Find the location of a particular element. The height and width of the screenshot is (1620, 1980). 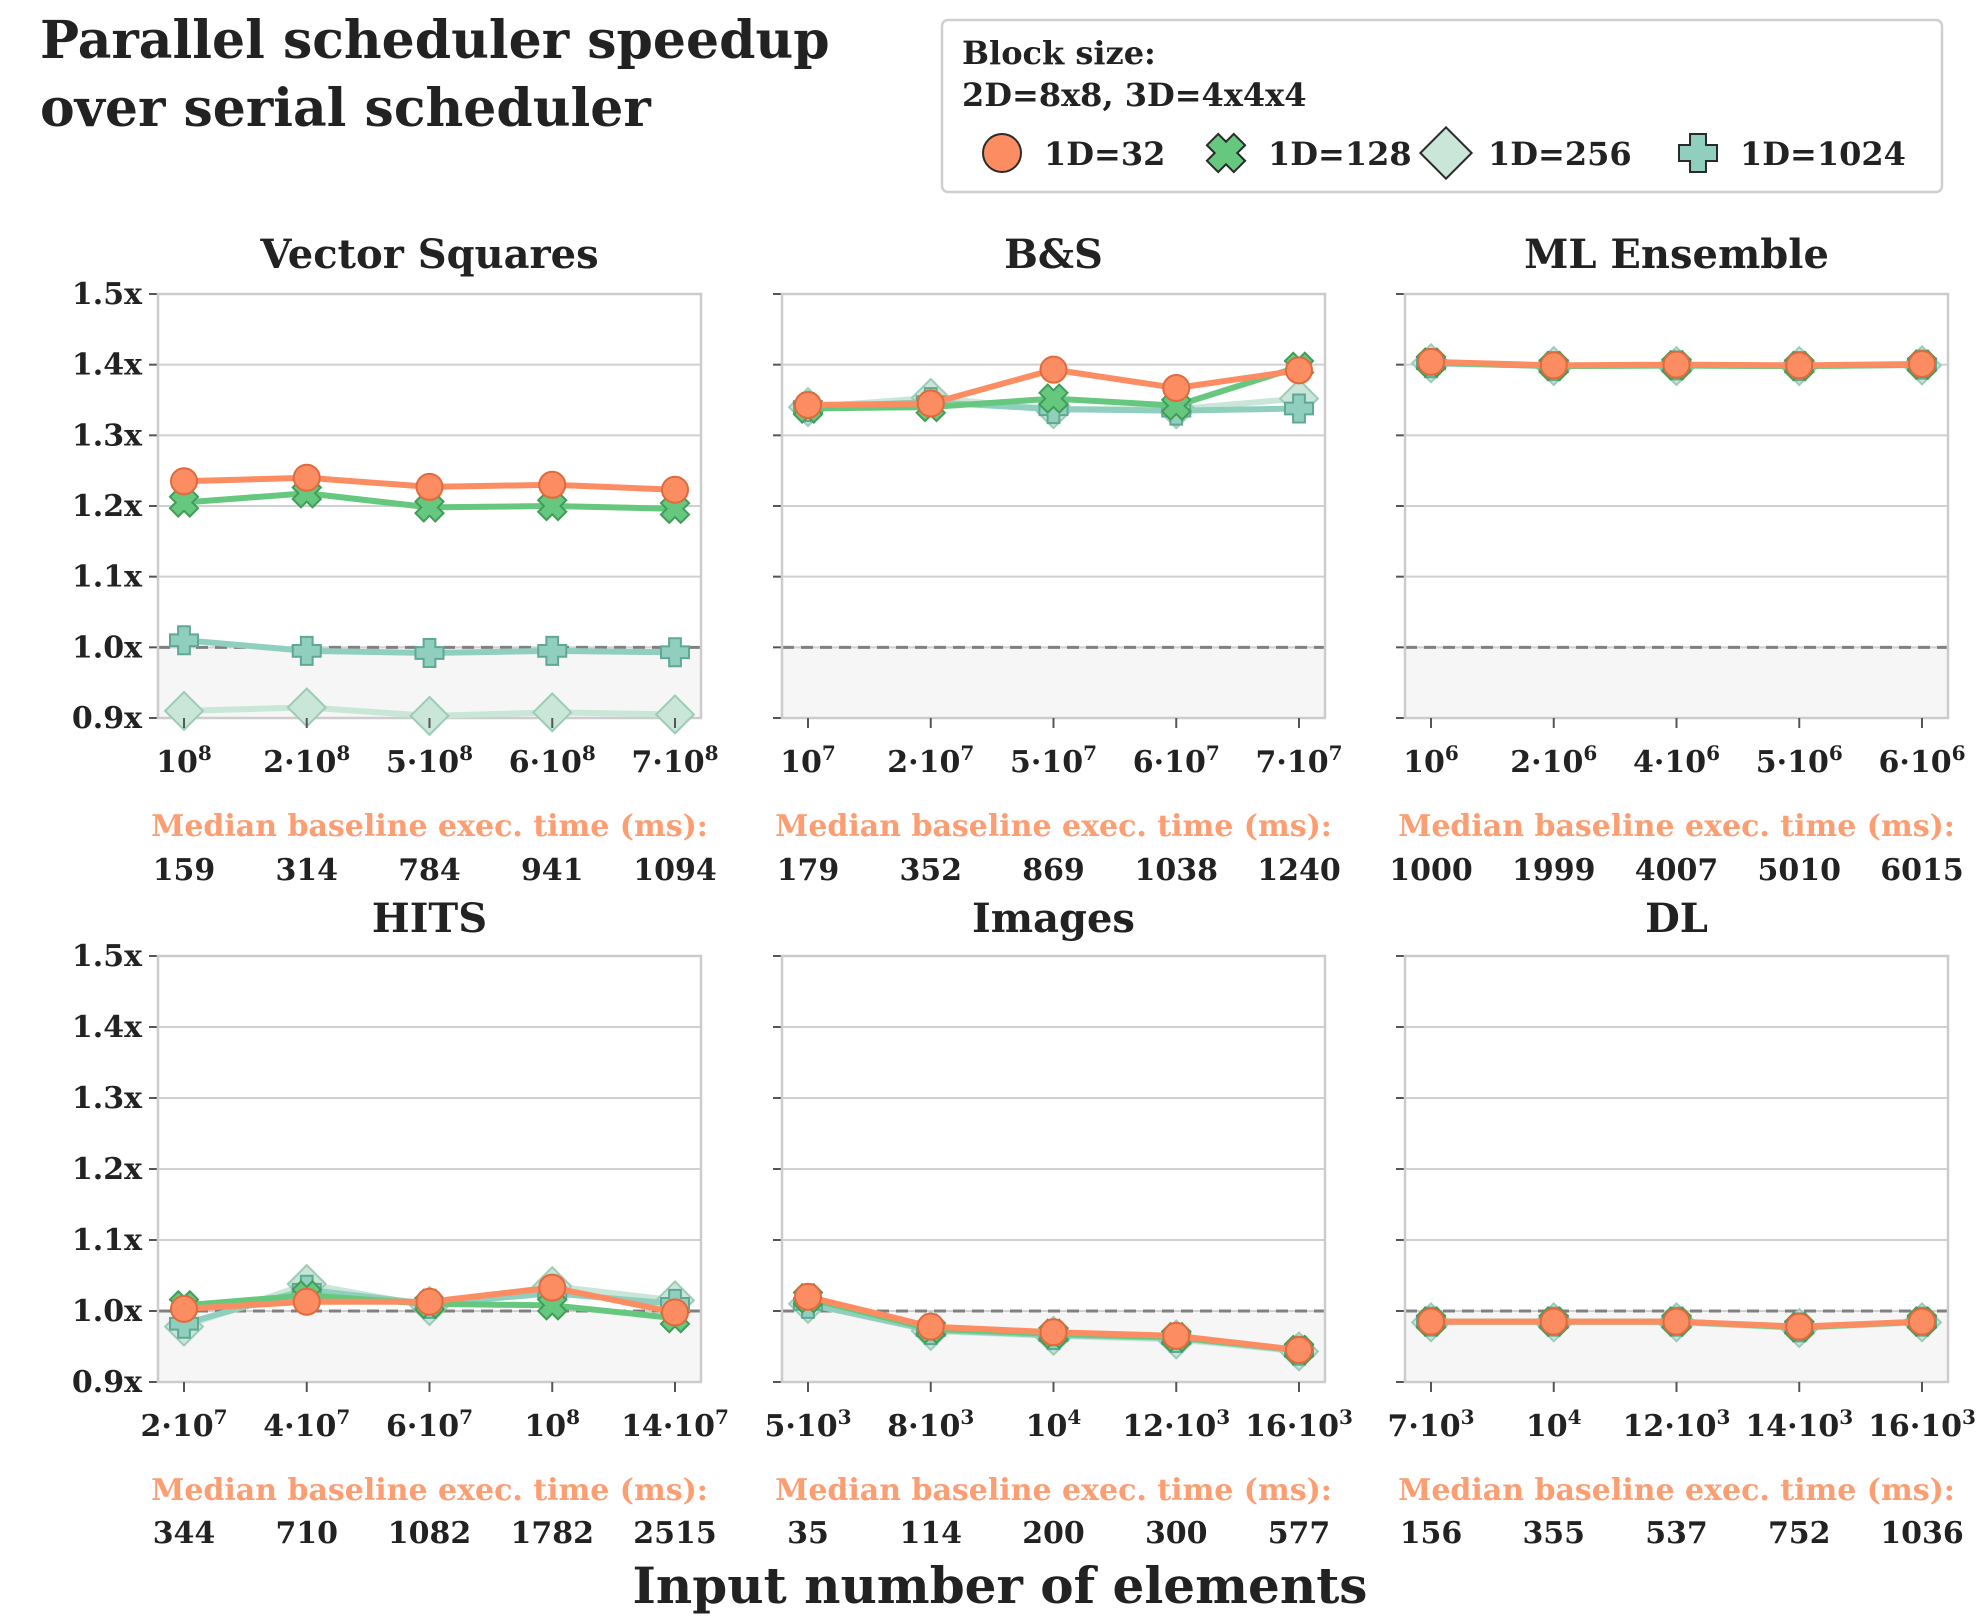

x-tick-label: 16·103 is located at coordinates (1922, 1424).